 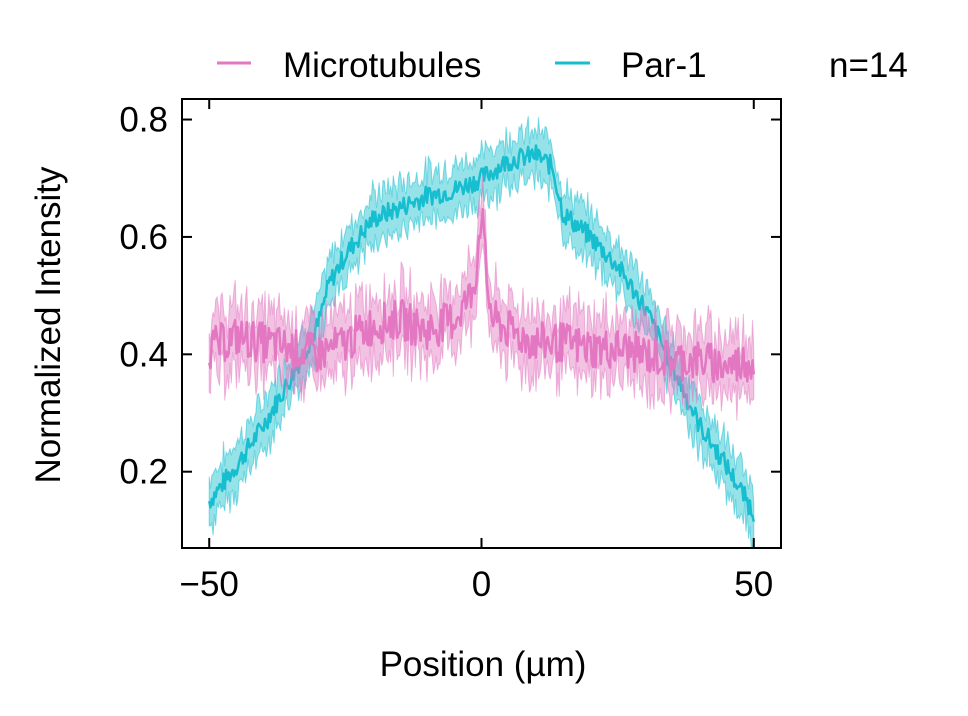 What do you see at coordinates (48, 325) in the screenshot?
I see `y-axis-label: Normalized Intensity` at bounding box center [48, 325].